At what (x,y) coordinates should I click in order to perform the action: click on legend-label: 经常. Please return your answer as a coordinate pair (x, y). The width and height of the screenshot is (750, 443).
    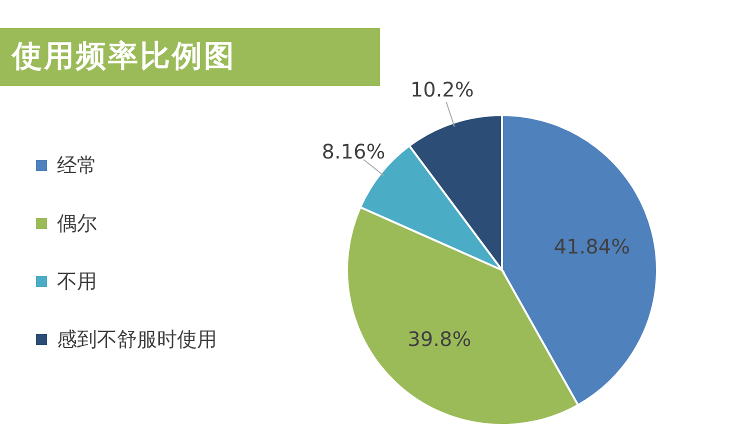
    Looking at the image, I should click on (77, 165).